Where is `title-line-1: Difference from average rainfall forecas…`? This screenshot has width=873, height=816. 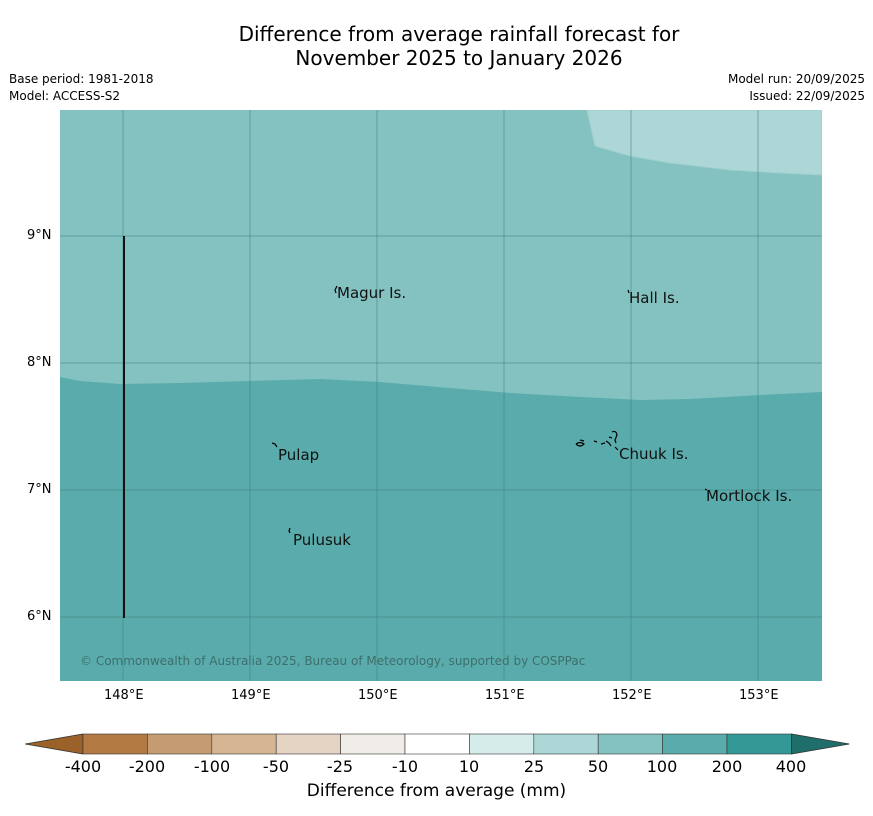
title-line-1: Difference from average rainfall forecas… is located at coordinates (459, 34).